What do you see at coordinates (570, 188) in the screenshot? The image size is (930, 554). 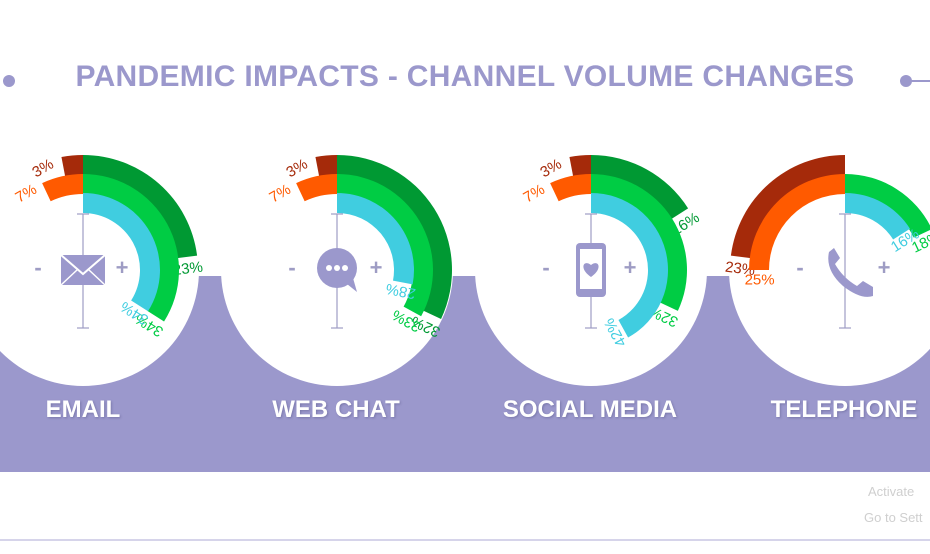 I see `social-media-decreased-slightly-arc` at bounding box center [570, 188].